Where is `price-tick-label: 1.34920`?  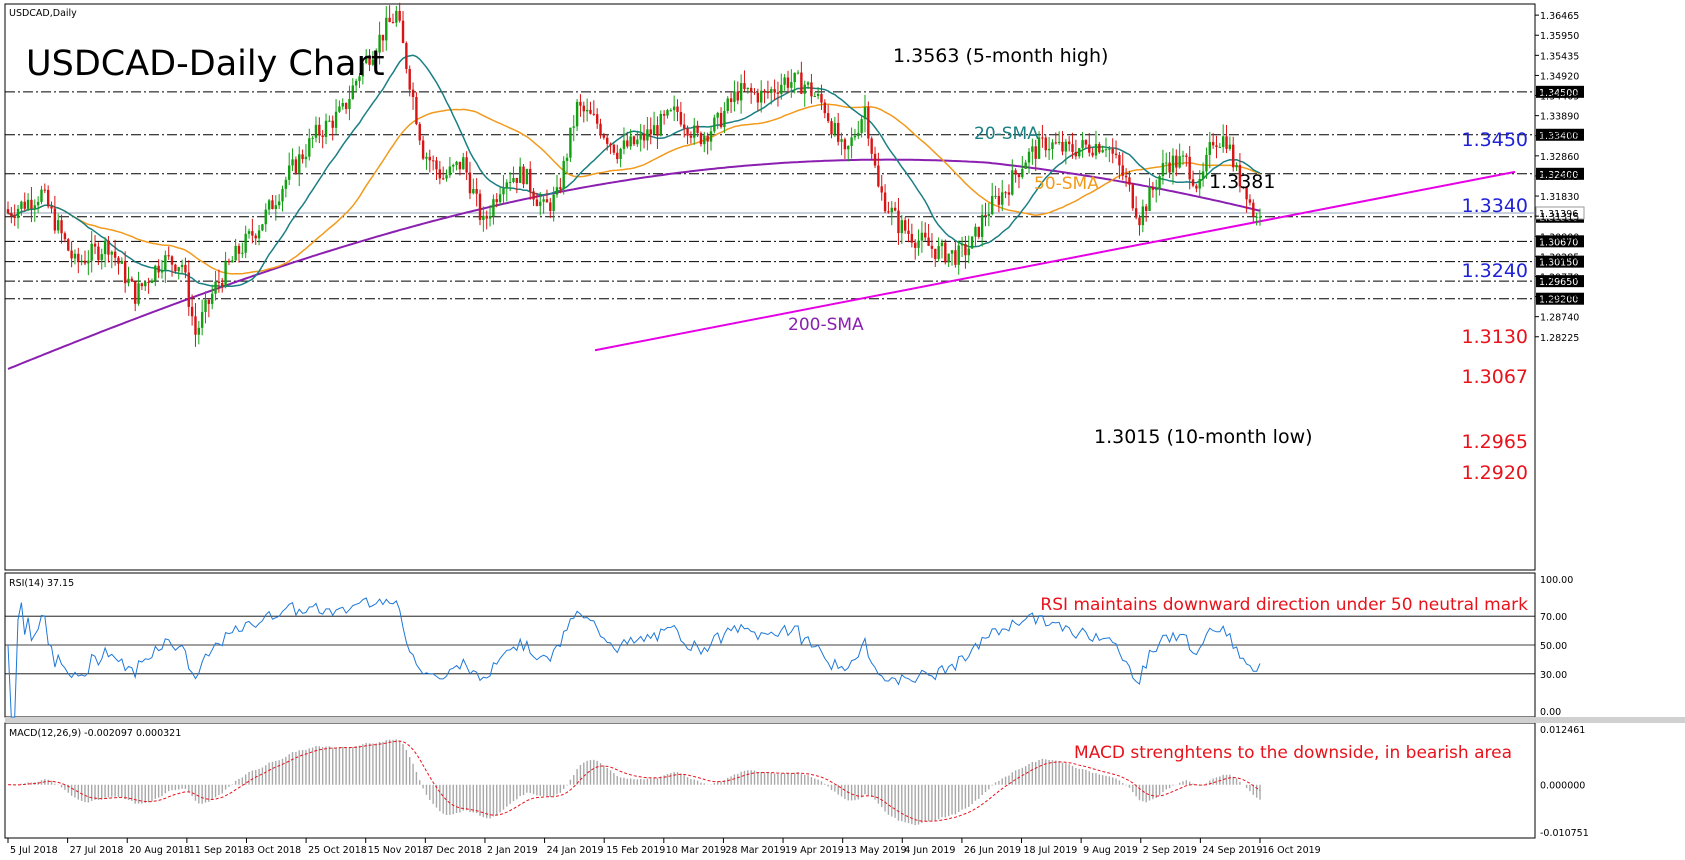
price-tick-label: 1.34920 is located at coordinates (1559, 76).